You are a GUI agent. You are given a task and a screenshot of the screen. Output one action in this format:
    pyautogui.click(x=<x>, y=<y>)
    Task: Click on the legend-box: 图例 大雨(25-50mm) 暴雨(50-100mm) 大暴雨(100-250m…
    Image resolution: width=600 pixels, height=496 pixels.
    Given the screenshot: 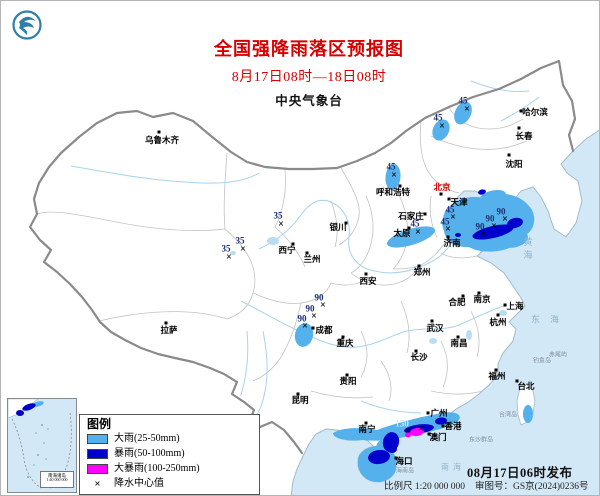 What is the action you would take?
    pyautogui.click(x=169, y=454)
    